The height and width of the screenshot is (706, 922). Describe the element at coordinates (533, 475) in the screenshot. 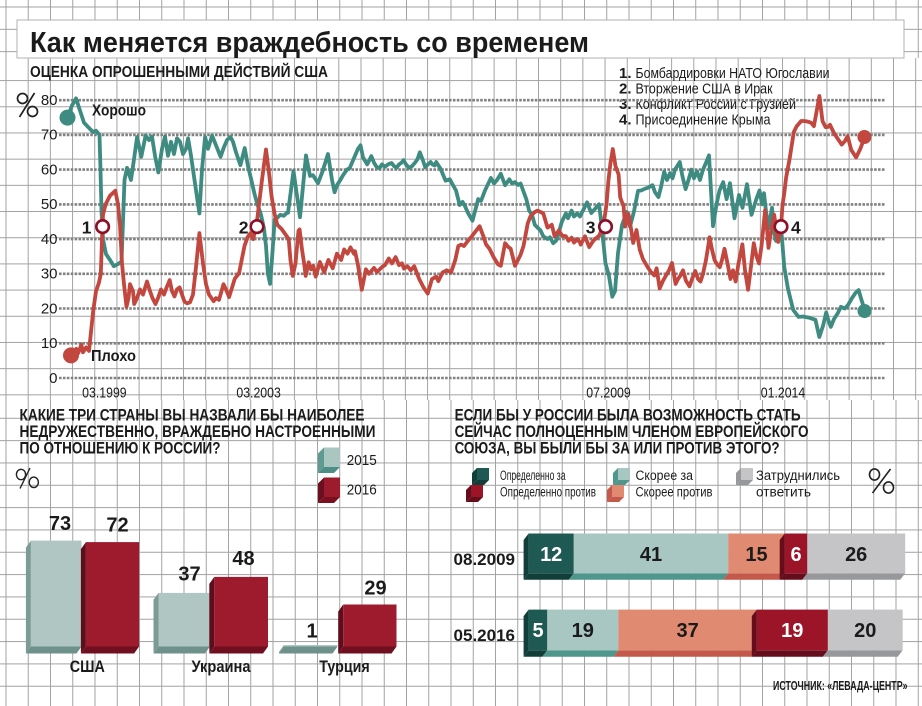

I see `svg-text: Определенно за` at that location.